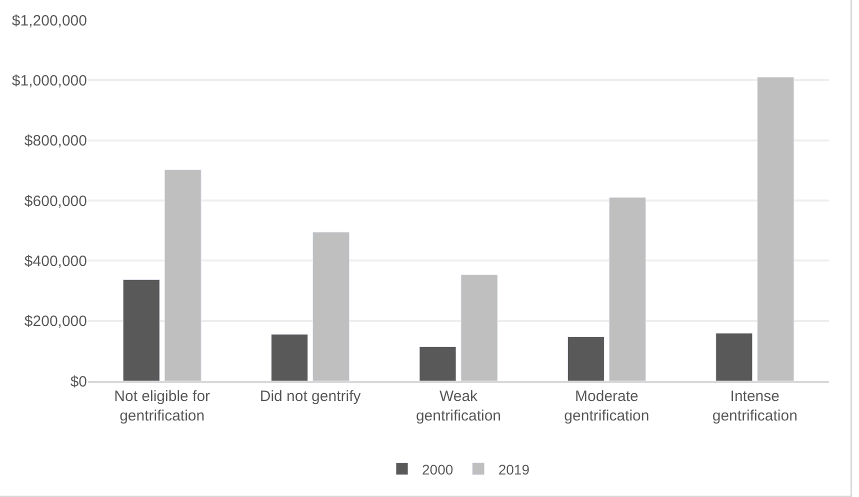  Describe the element at coordinates (55, 261) in the screenshot. I see `y-tick-label: $400,000` at that location.